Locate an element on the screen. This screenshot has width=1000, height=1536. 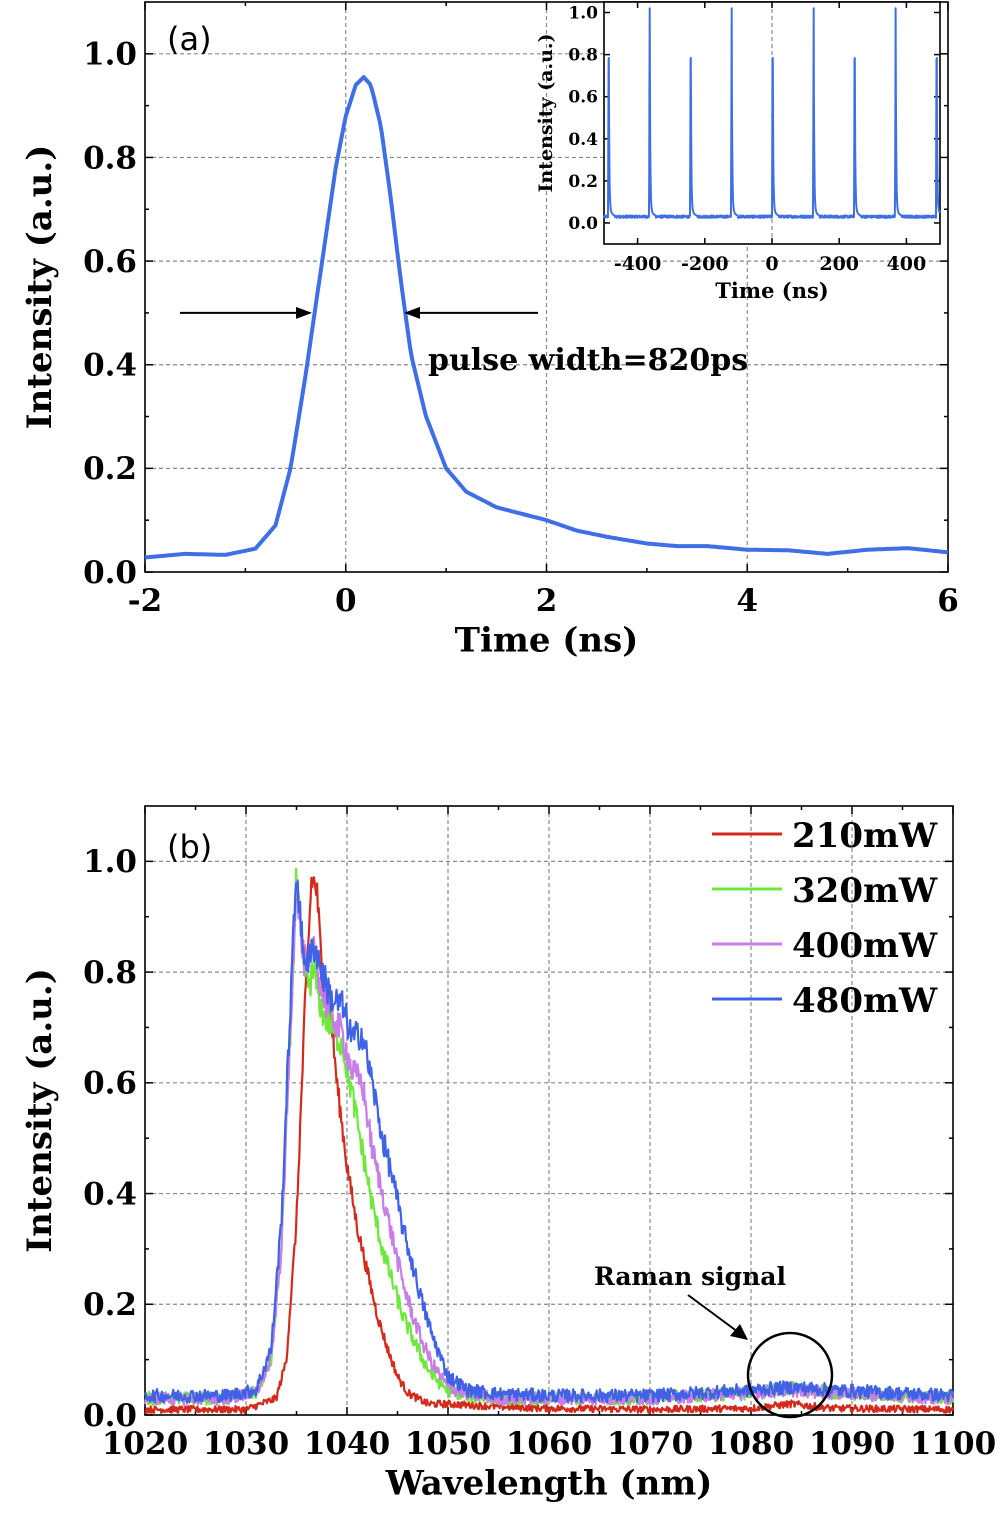
inset-y-tick-label: 0.6 is located at coordinates (583, 98).